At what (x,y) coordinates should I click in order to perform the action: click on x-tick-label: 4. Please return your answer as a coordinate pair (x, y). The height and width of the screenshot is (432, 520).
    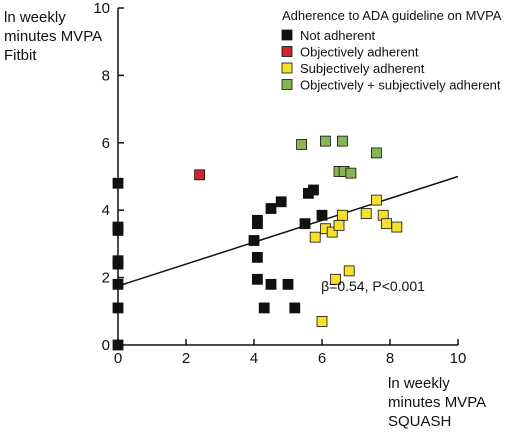
    Looking at the image, I should click on (254, 358).